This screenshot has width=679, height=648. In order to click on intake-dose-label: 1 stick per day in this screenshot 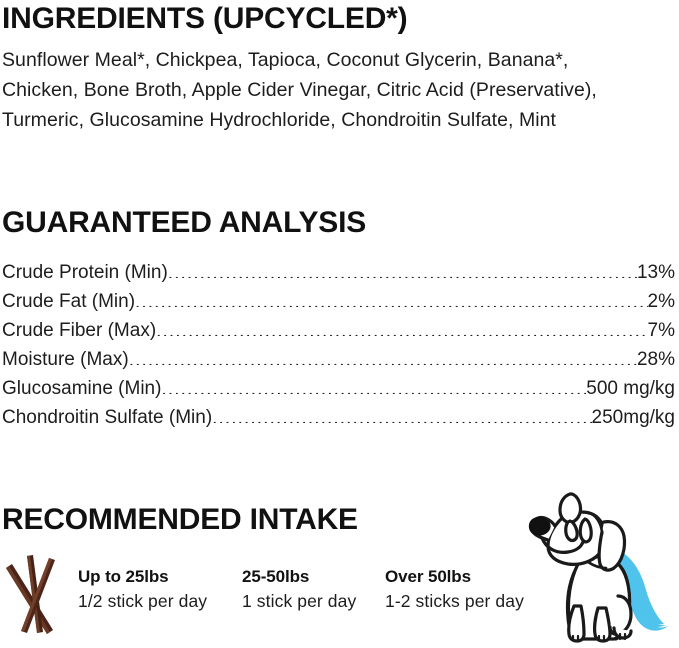, I will do `click(299, 601)`.